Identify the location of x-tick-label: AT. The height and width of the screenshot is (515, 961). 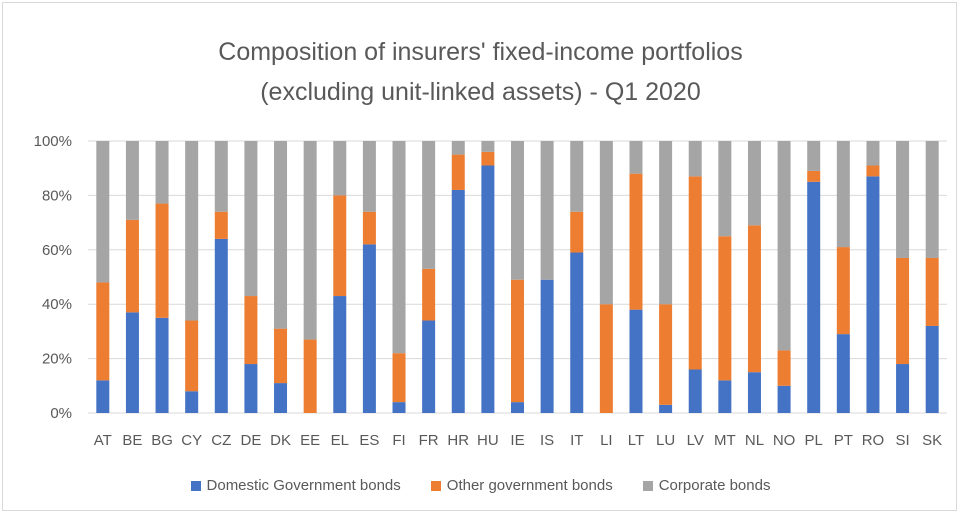
(103, 440).